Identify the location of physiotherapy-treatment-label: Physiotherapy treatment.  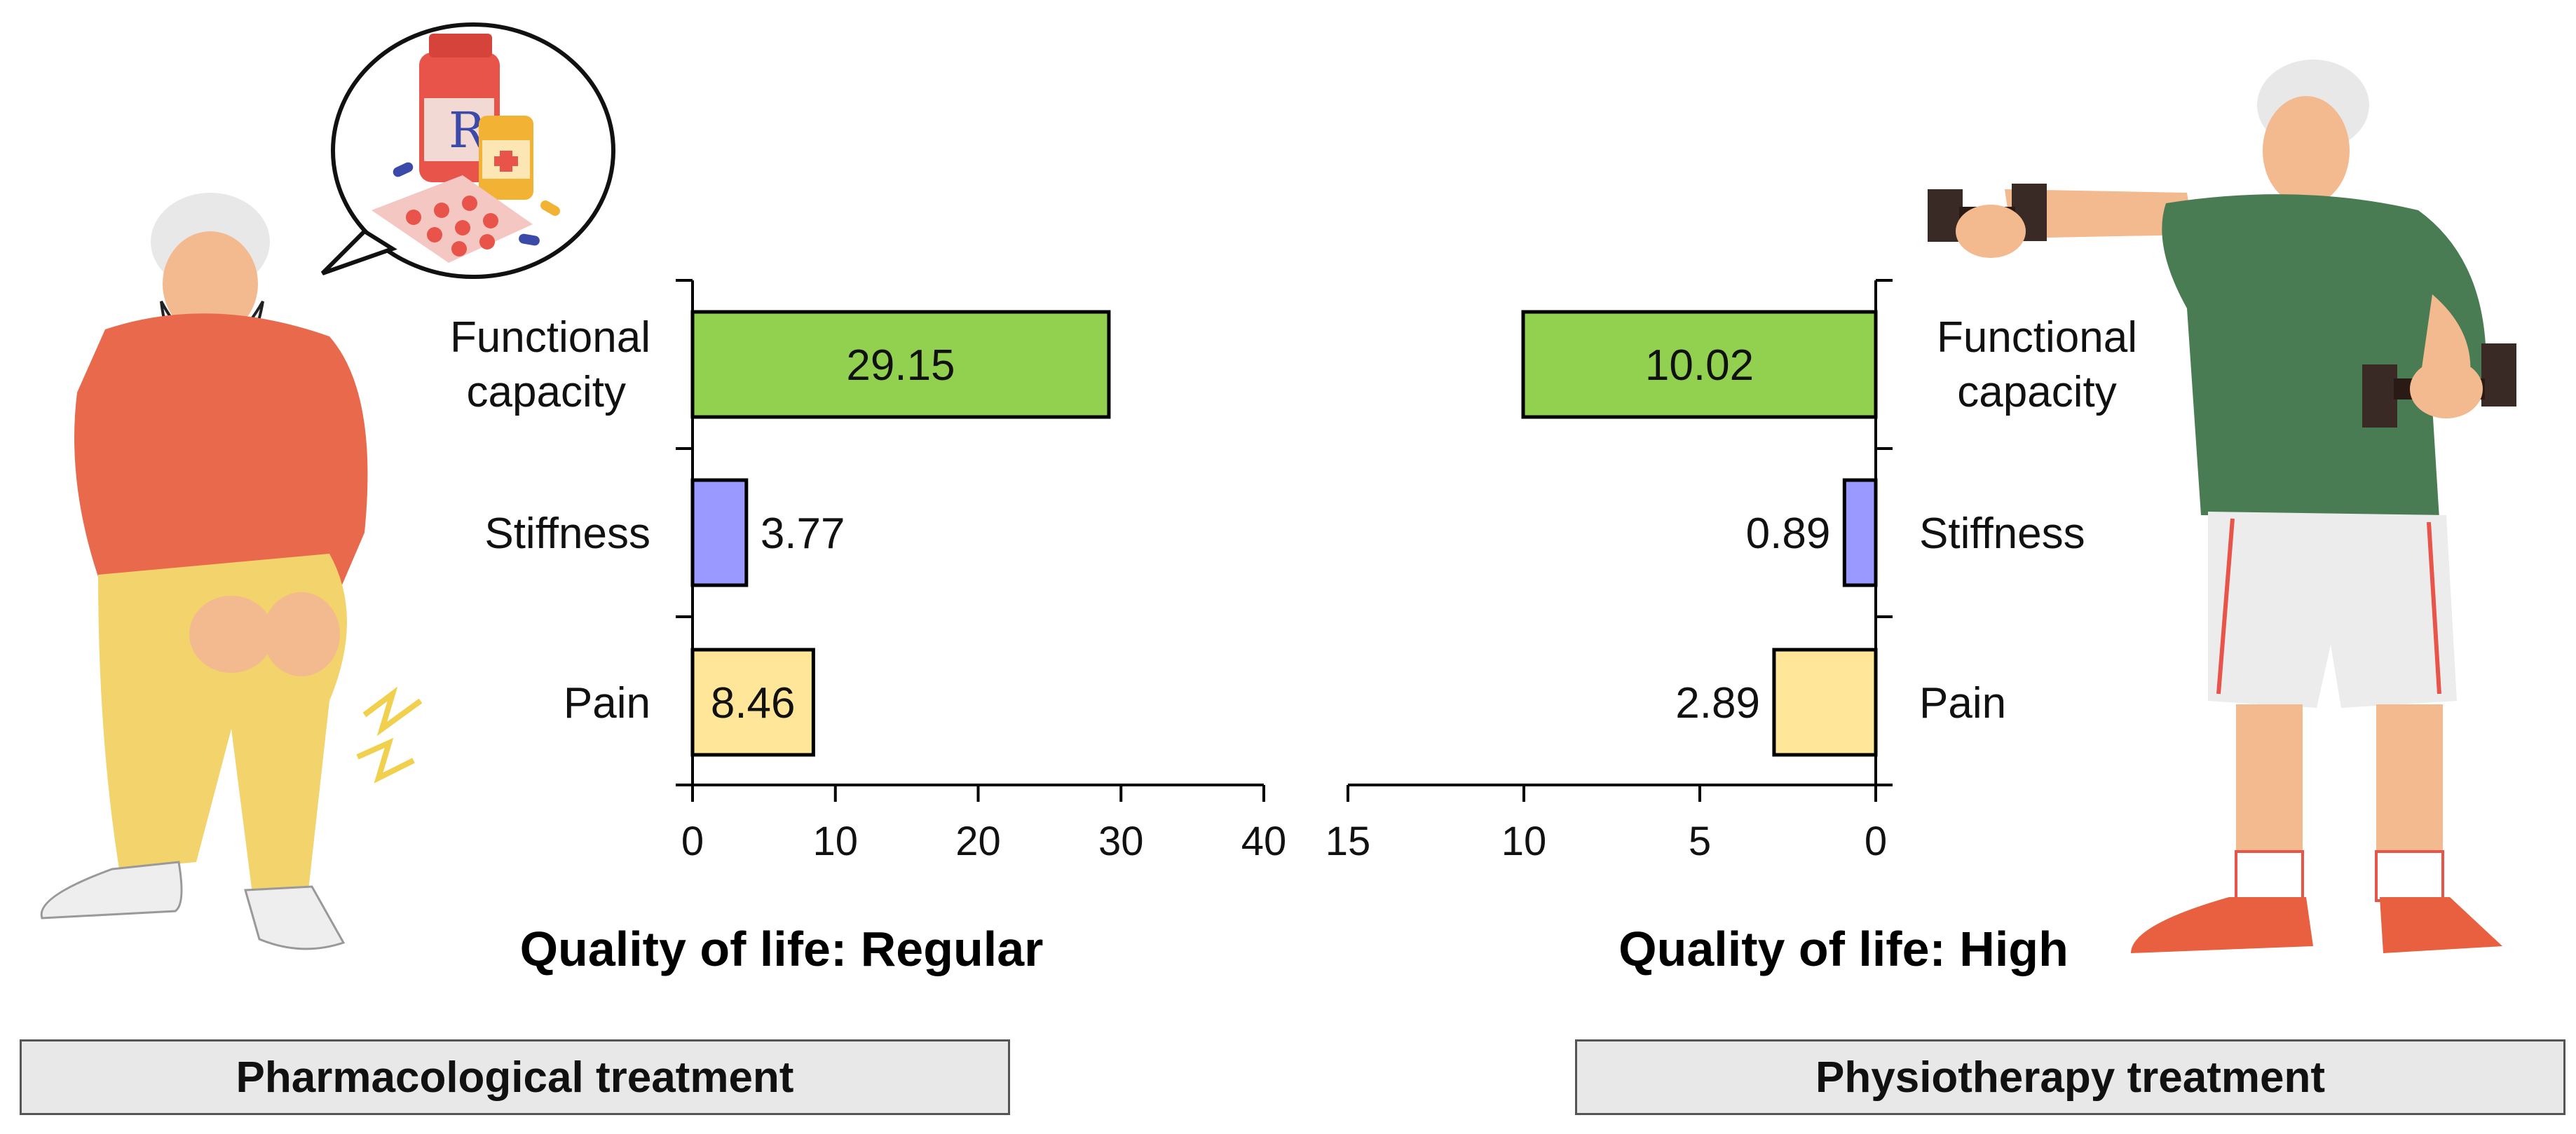
(2070, 1078).